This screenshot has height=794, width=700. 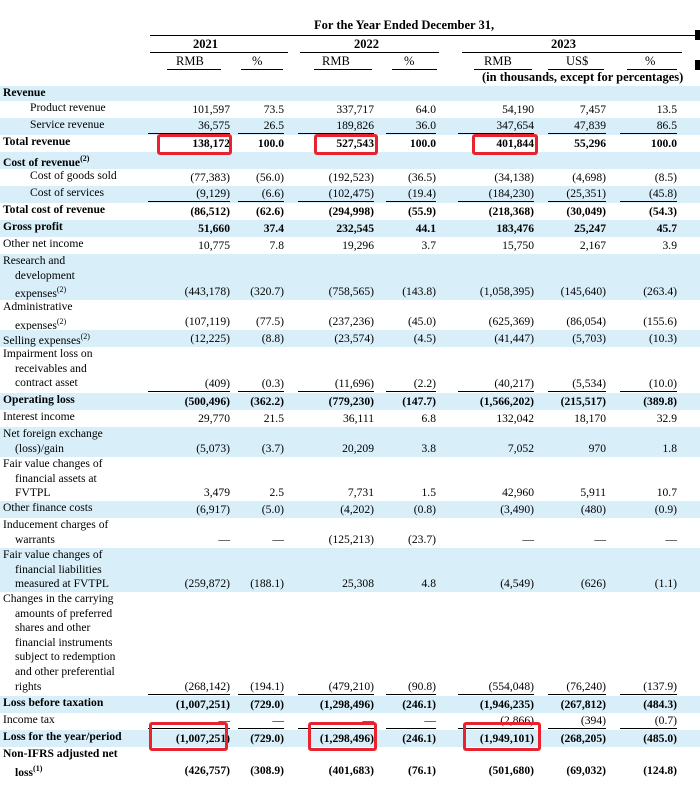 What do you see at coordinates (336, 61) in the screenshot?
I see `col-head-rmb-2022: RMB` at bounding box center [336, 61].